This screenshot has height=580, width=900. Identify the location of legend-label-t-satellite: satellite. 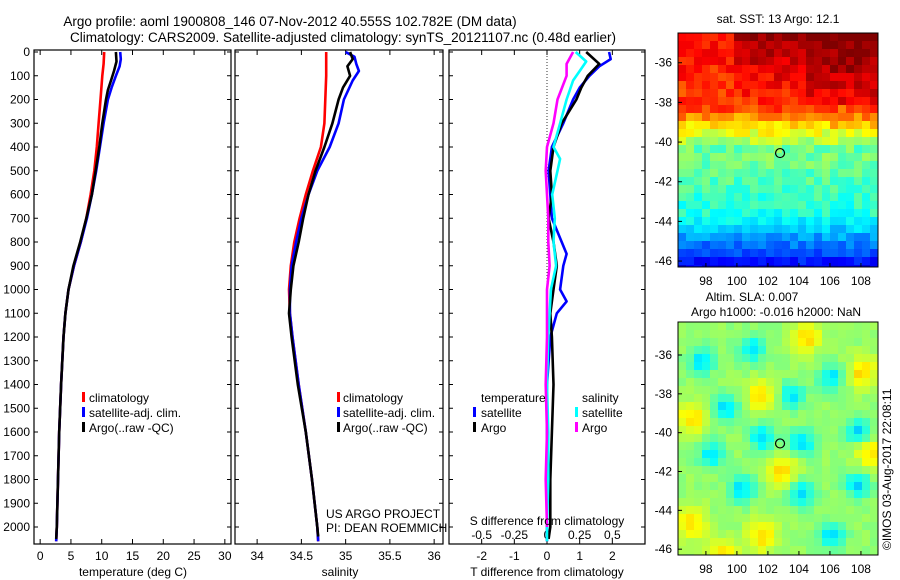
(501, 413).